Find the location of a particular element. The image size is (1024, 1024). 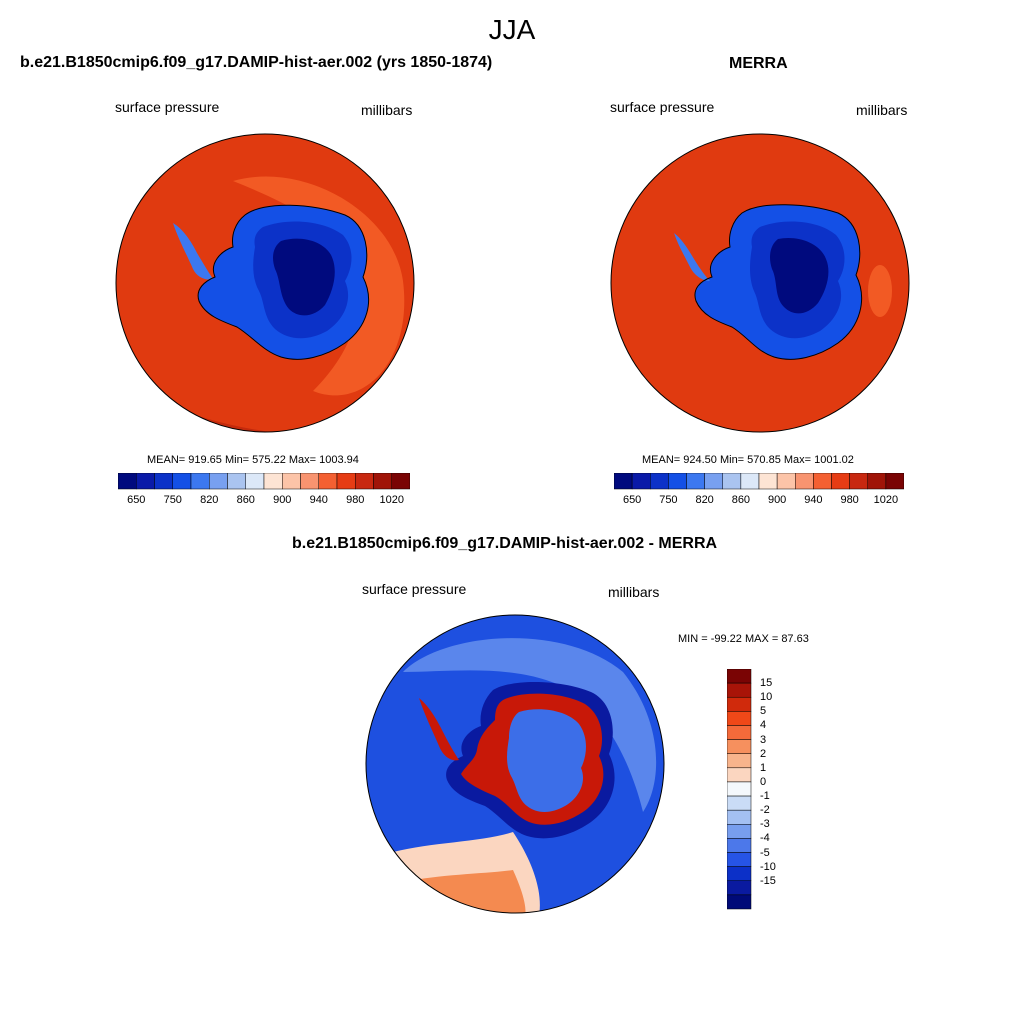

colorbar-tick-label: -10 is located at coordinates (768, 866).